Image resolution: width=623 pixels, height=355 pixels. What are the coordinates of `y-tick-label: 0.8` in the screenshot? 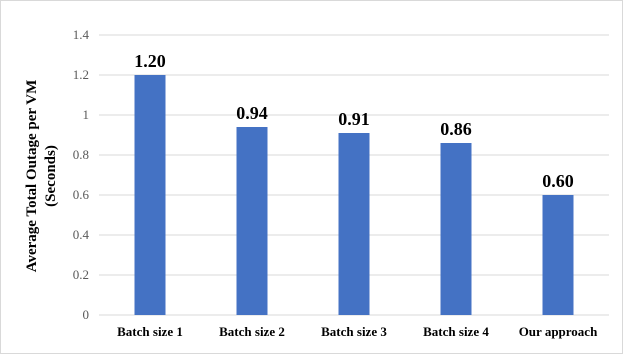 It's located at (81, 154).